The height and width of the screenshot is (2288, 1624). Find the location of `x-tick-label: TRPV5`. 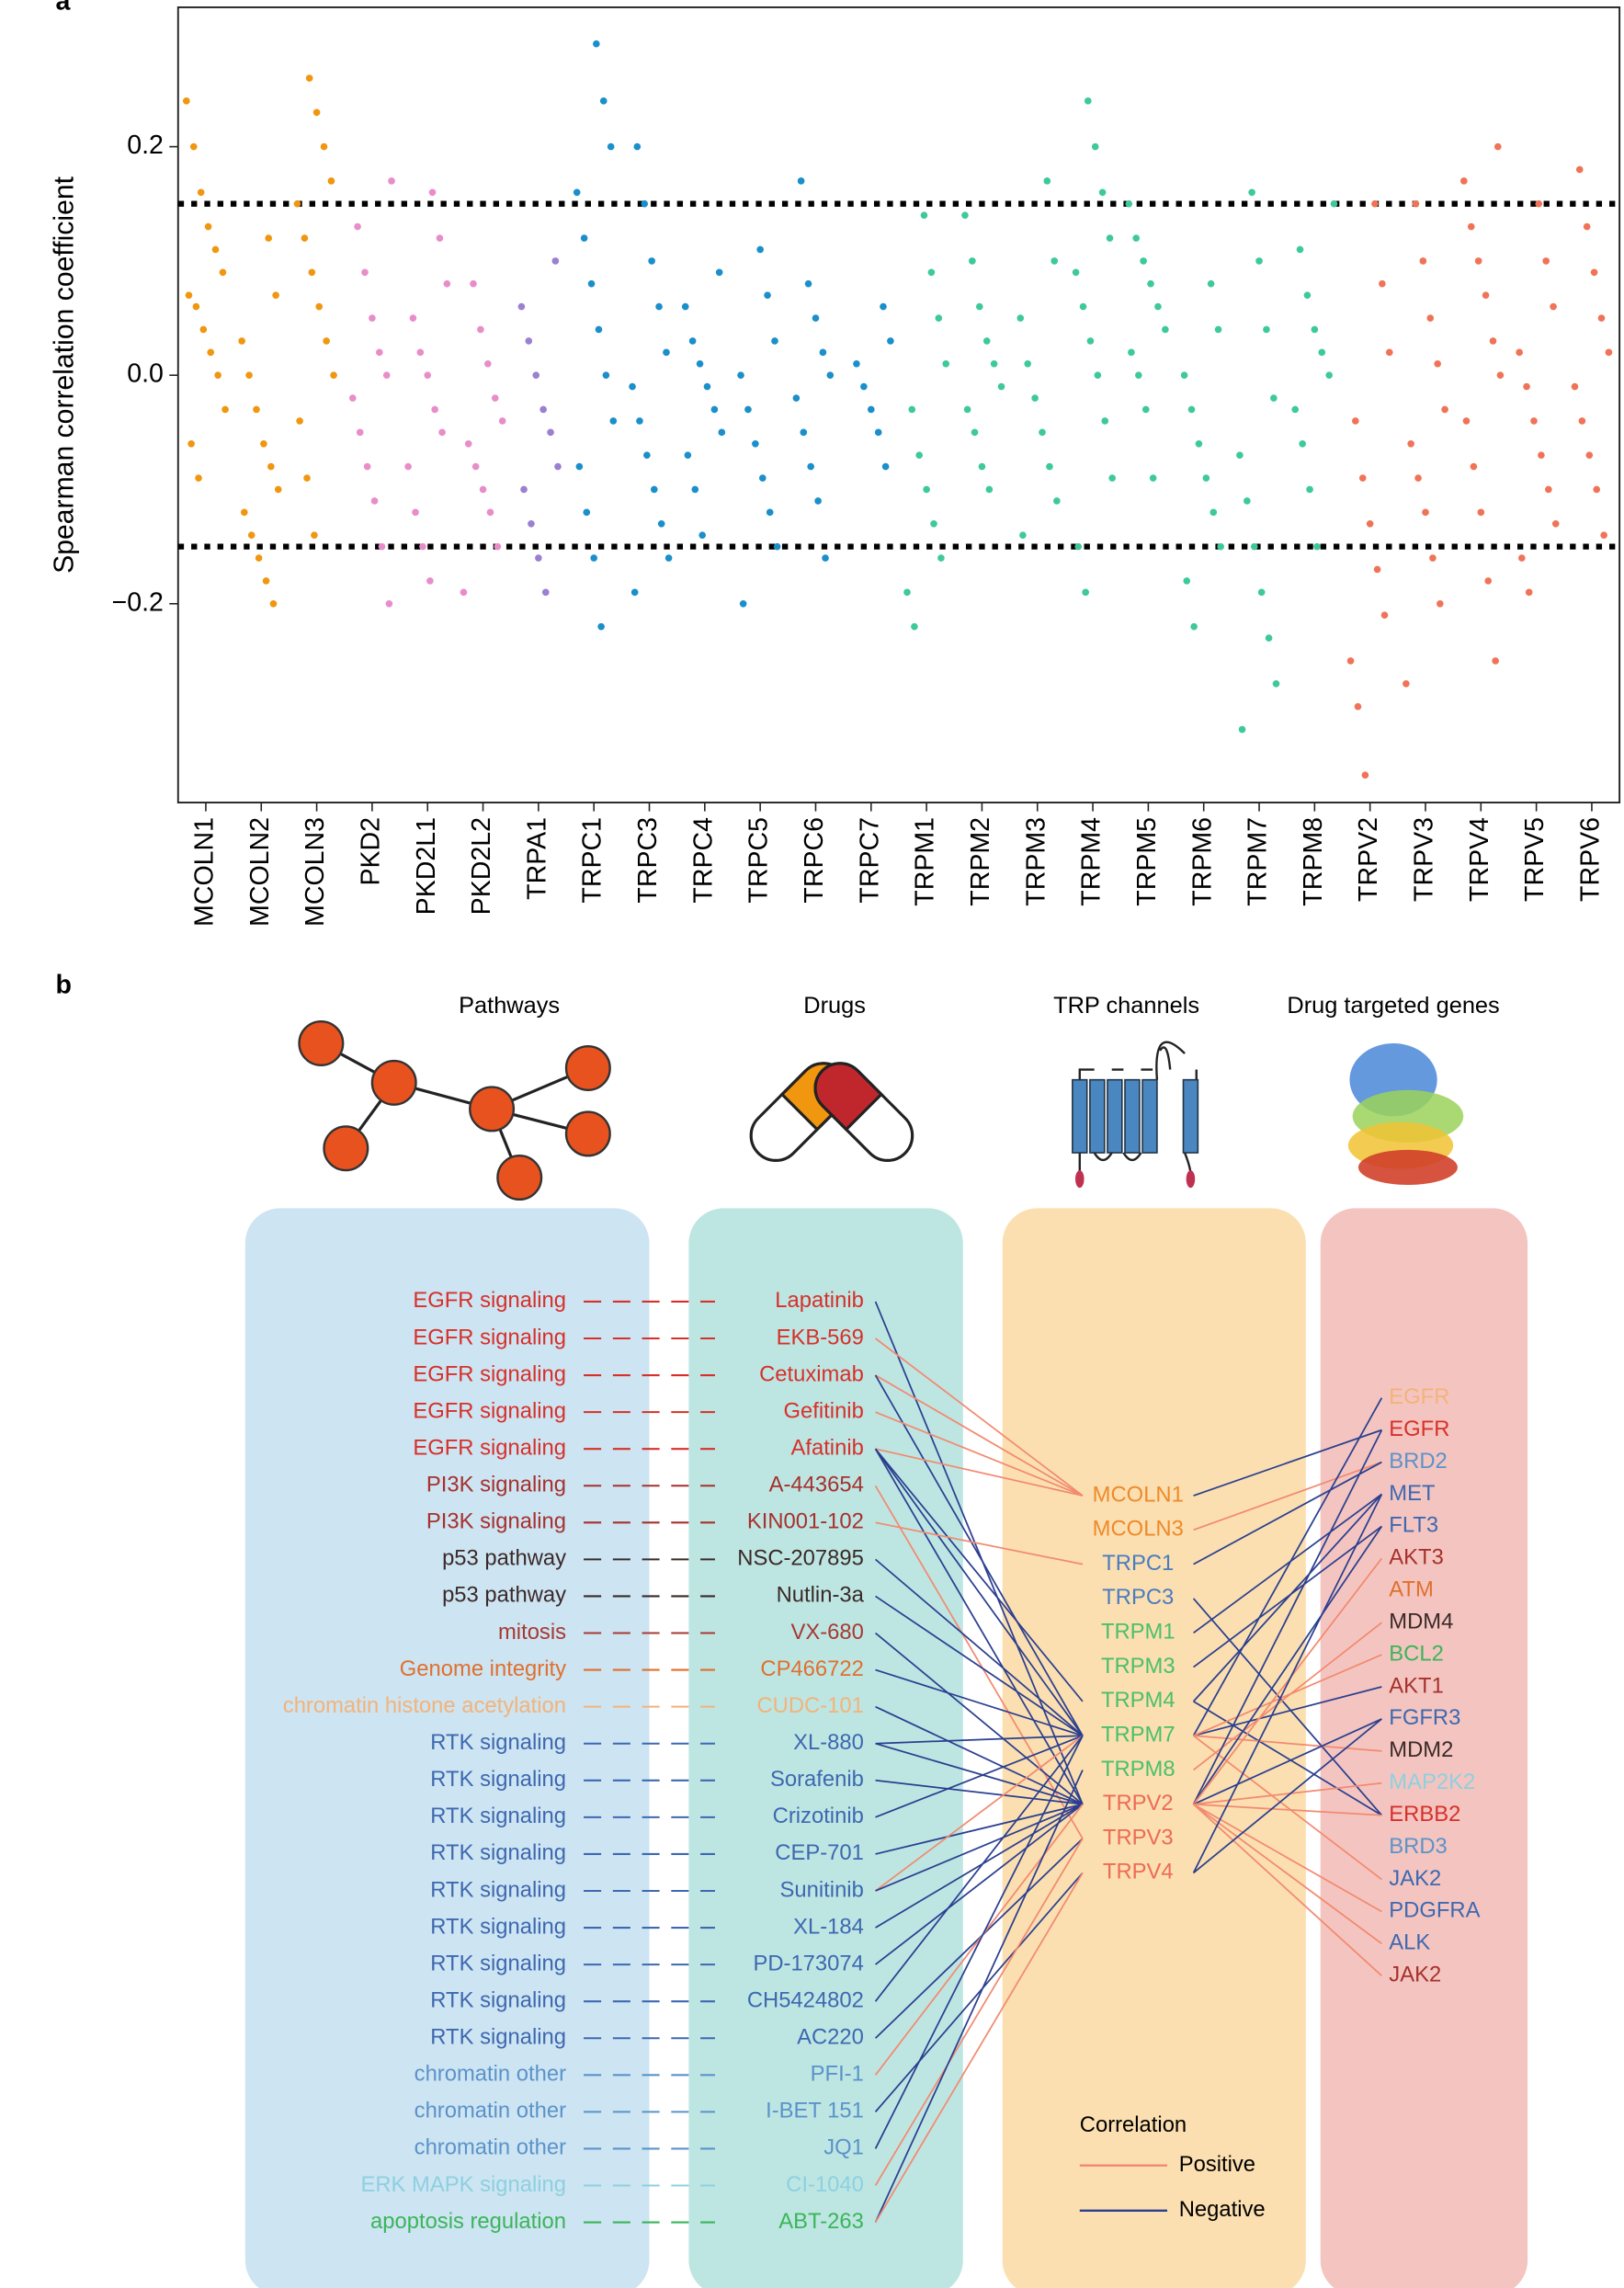

x-tick-label: TRPV5 is located at coordinates (1535, 859).